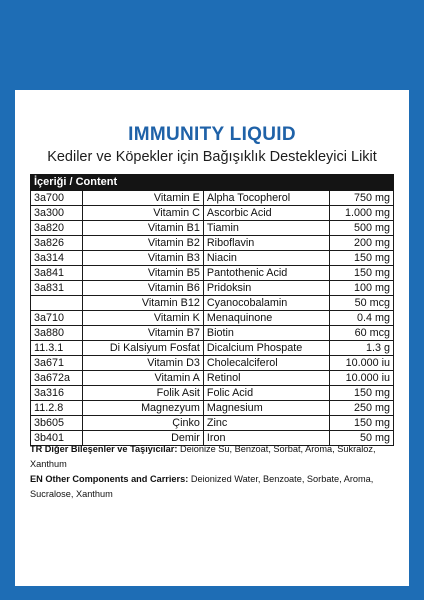 Image resolution: width=424 pixels, height=600 pixels. Describe the element at coordinates (143, 273) in the screenshot. I see `ingredient-name-tr: Vitamin B5` at that location.